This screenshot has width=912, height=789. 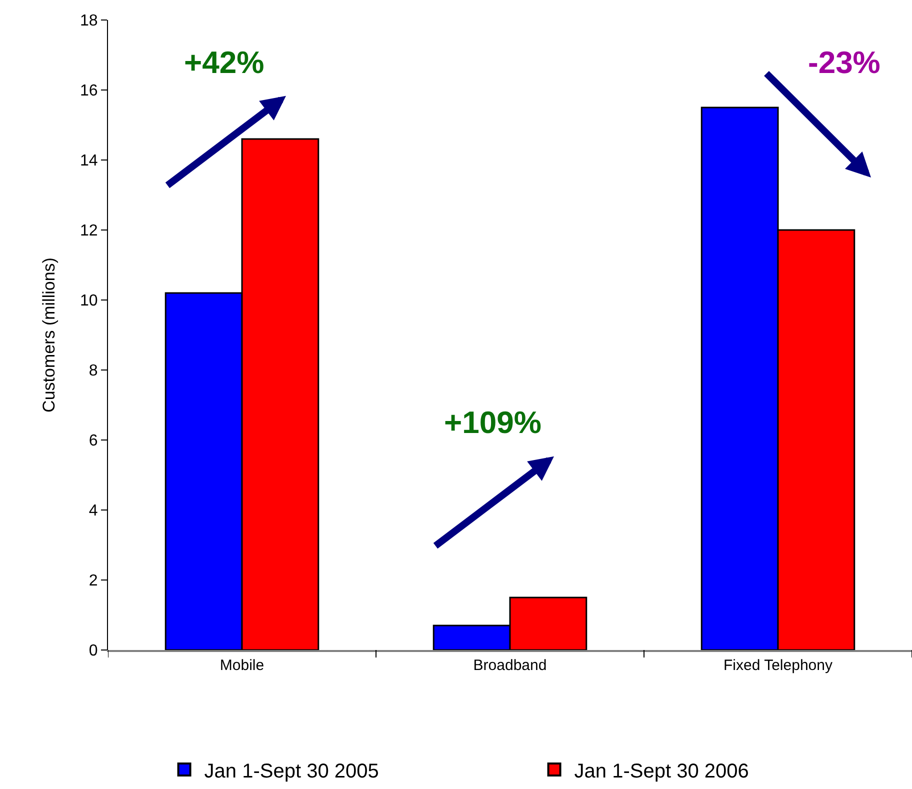 What do you see at coordinates (93, 581) in the screenshot?
I see `y-tick-label: 2` at bounding box center [93, 581].